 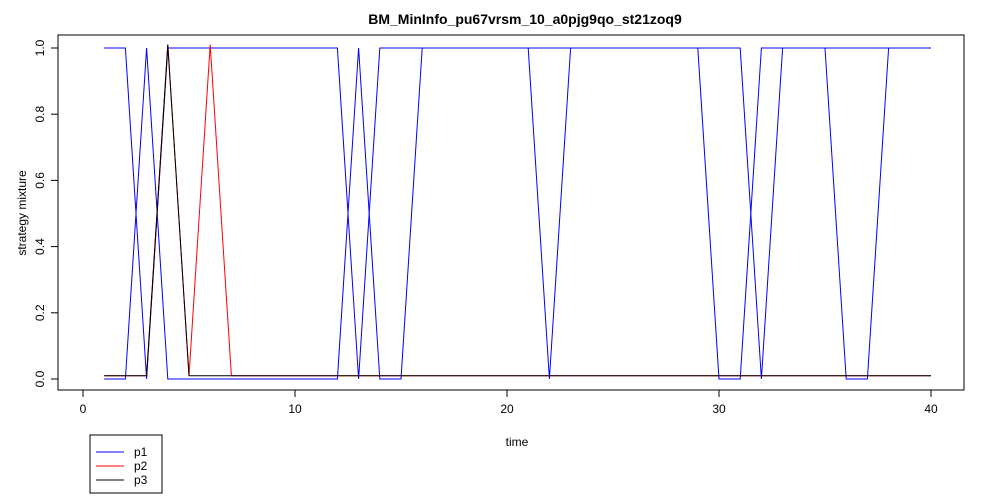 What do you see at coordinates (931, 409) in the screenshot?
I see `x-tick-label: 40` at bounding box center [931, 409].